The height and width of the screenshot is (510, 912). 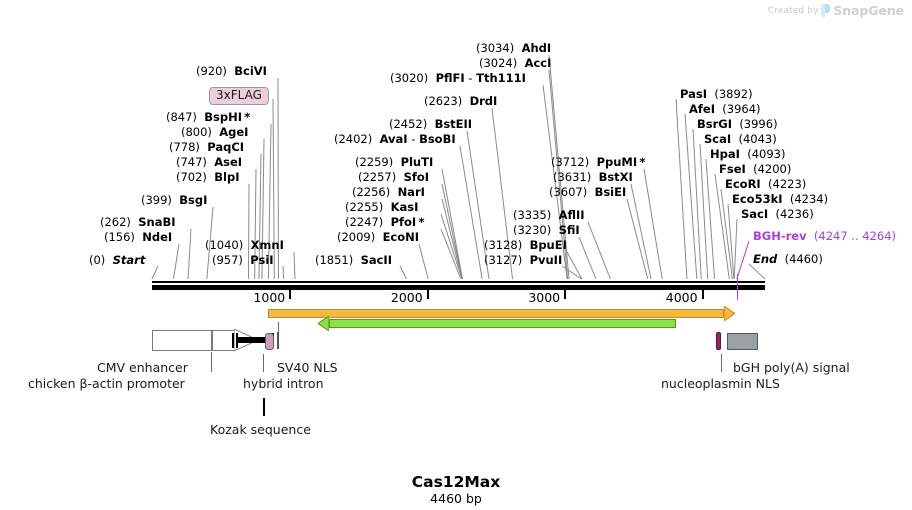 What do you see at coordinates (765, 184) in the screenshot?
I see `enzyme-label-ecori: EcoRI (4223)` at bounding box center [765, 184].